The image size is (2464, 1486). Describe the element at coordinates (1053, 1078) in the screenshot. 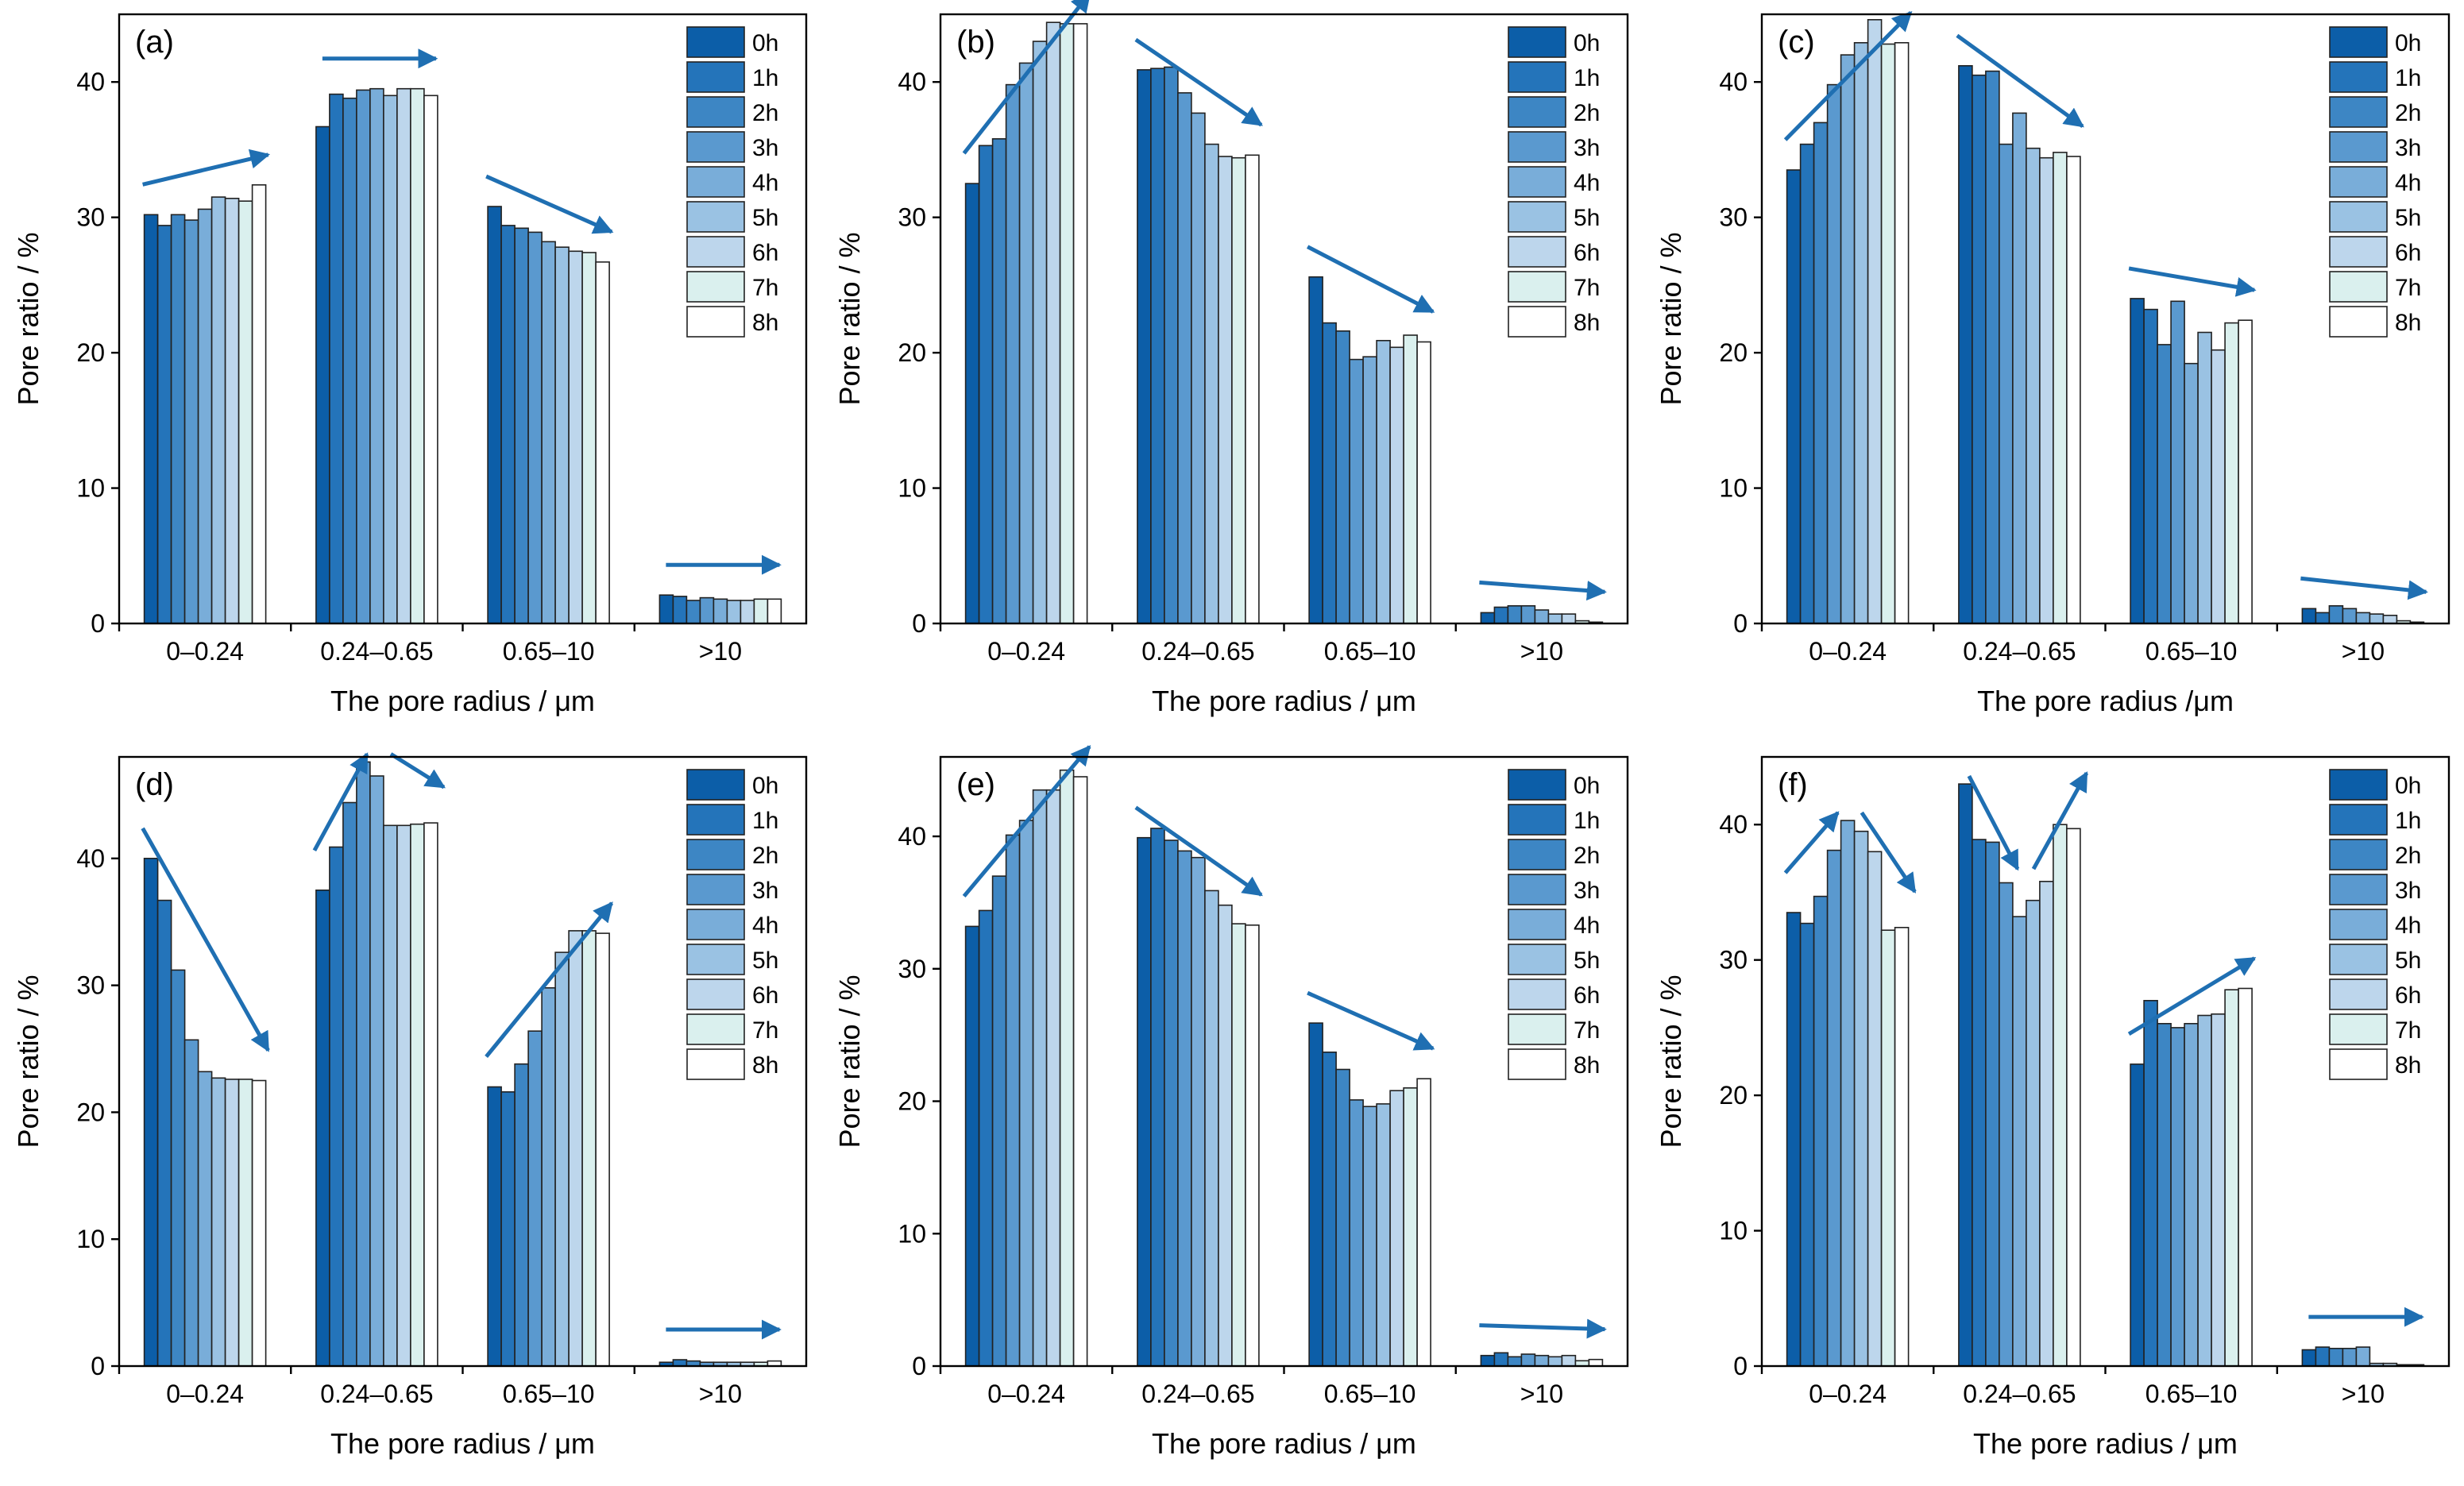

I see `bar-6h-cat0` at that location.